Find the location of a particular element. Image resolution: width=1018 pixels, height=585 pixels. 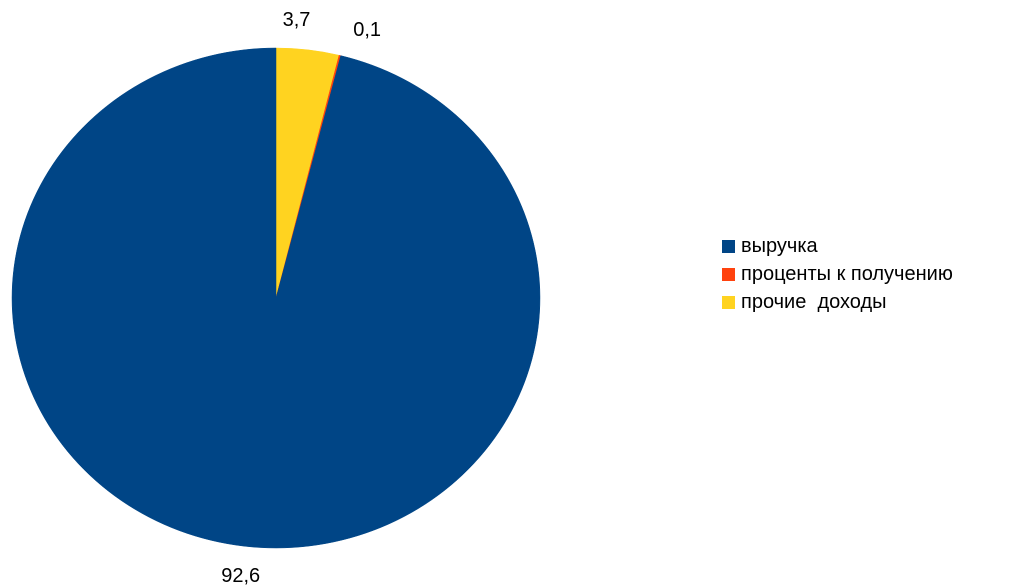

pie-data-label: 0,1 is located at coordinates (367, 30).